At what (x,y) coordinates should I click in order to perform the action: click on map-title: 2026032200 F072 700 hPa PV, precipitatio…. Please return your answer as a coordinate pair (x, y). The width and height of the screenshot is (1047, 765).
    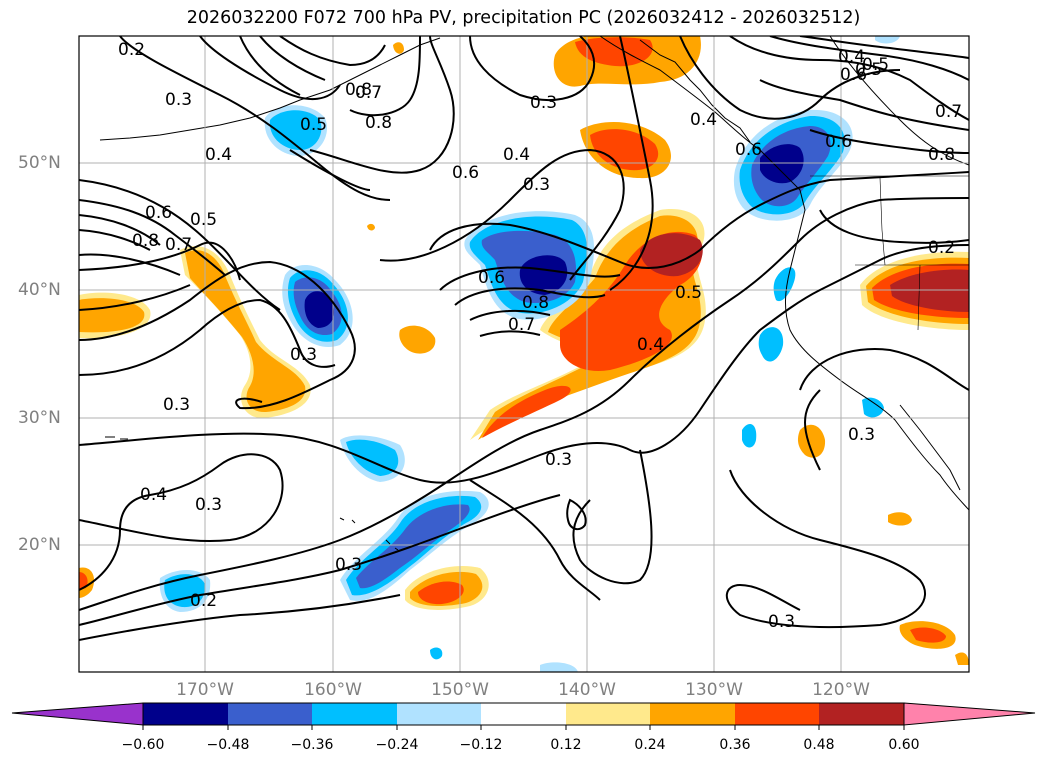
    Looking at the image, I should click on (523, 18).